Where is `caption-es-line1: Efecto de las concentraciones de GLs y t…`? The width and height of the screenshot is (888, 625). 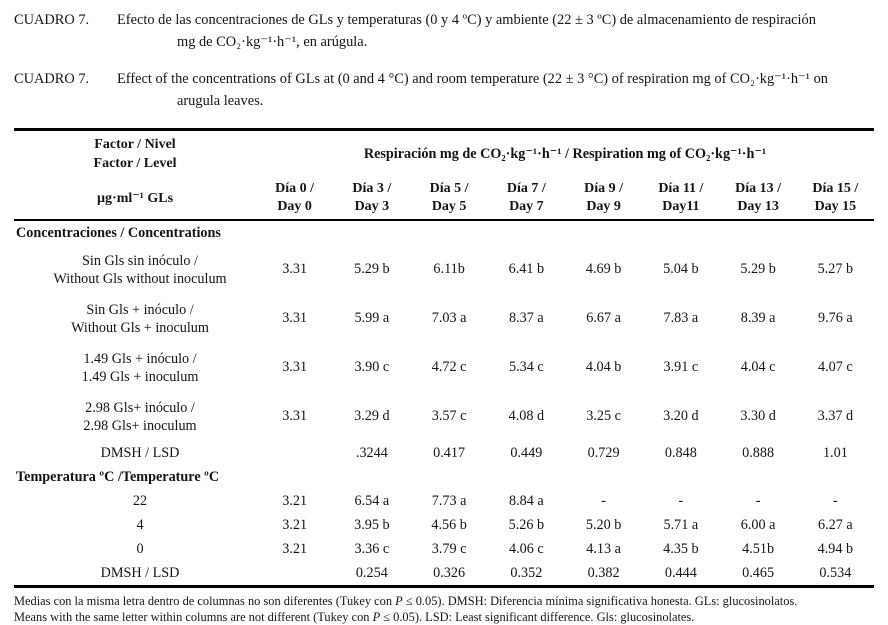
caption-es-line1: Efecto de las concentraciones de GLs y t… is located at coordinates (466, 20).